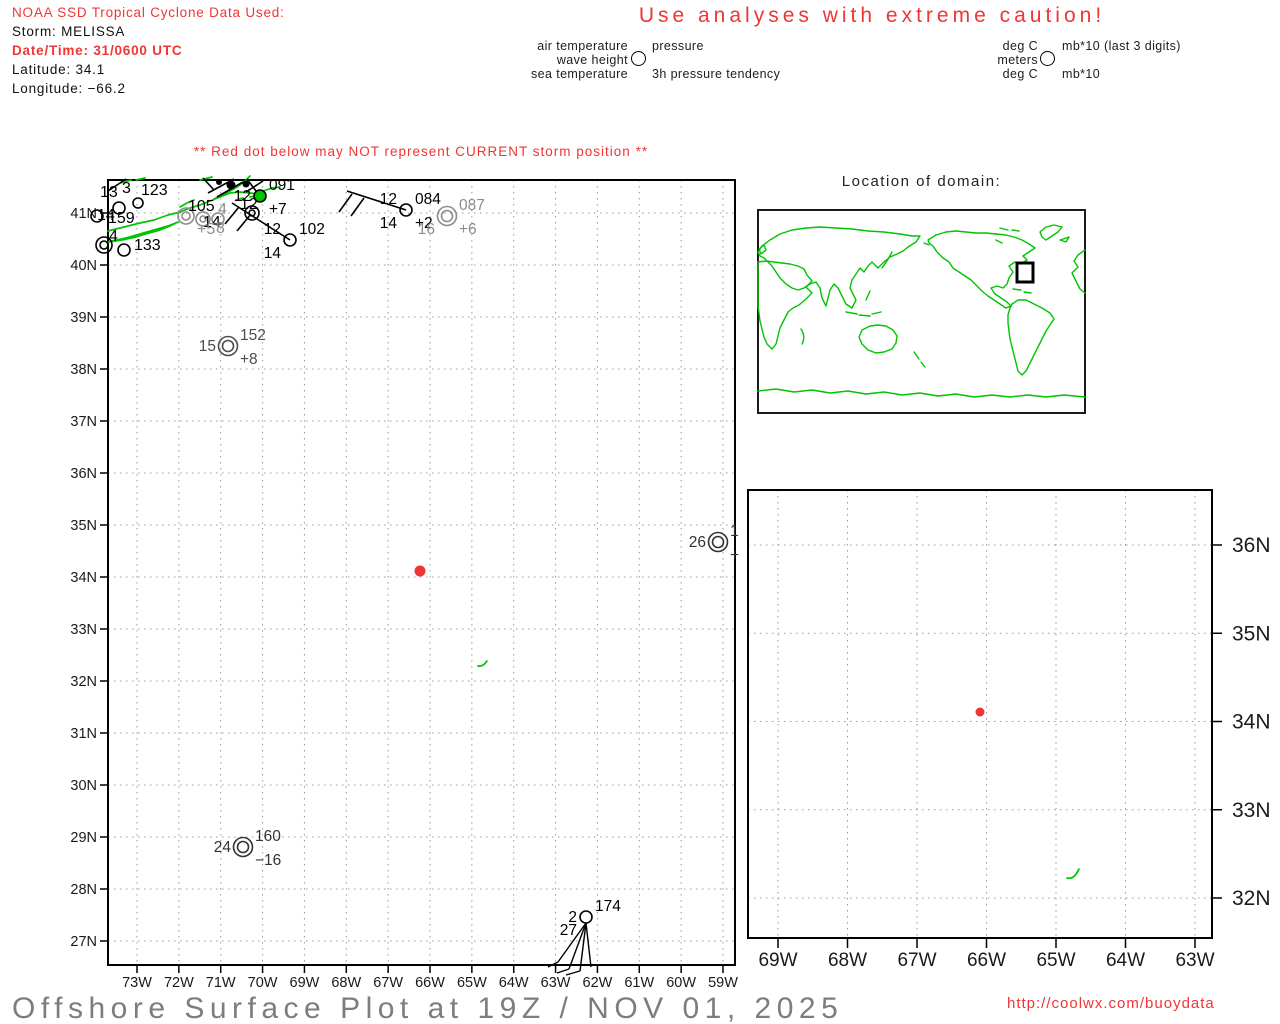 The image size is (1280, 1024). I want to click on station-plot-ship-087: 16 087 +6, so click(451, 217).